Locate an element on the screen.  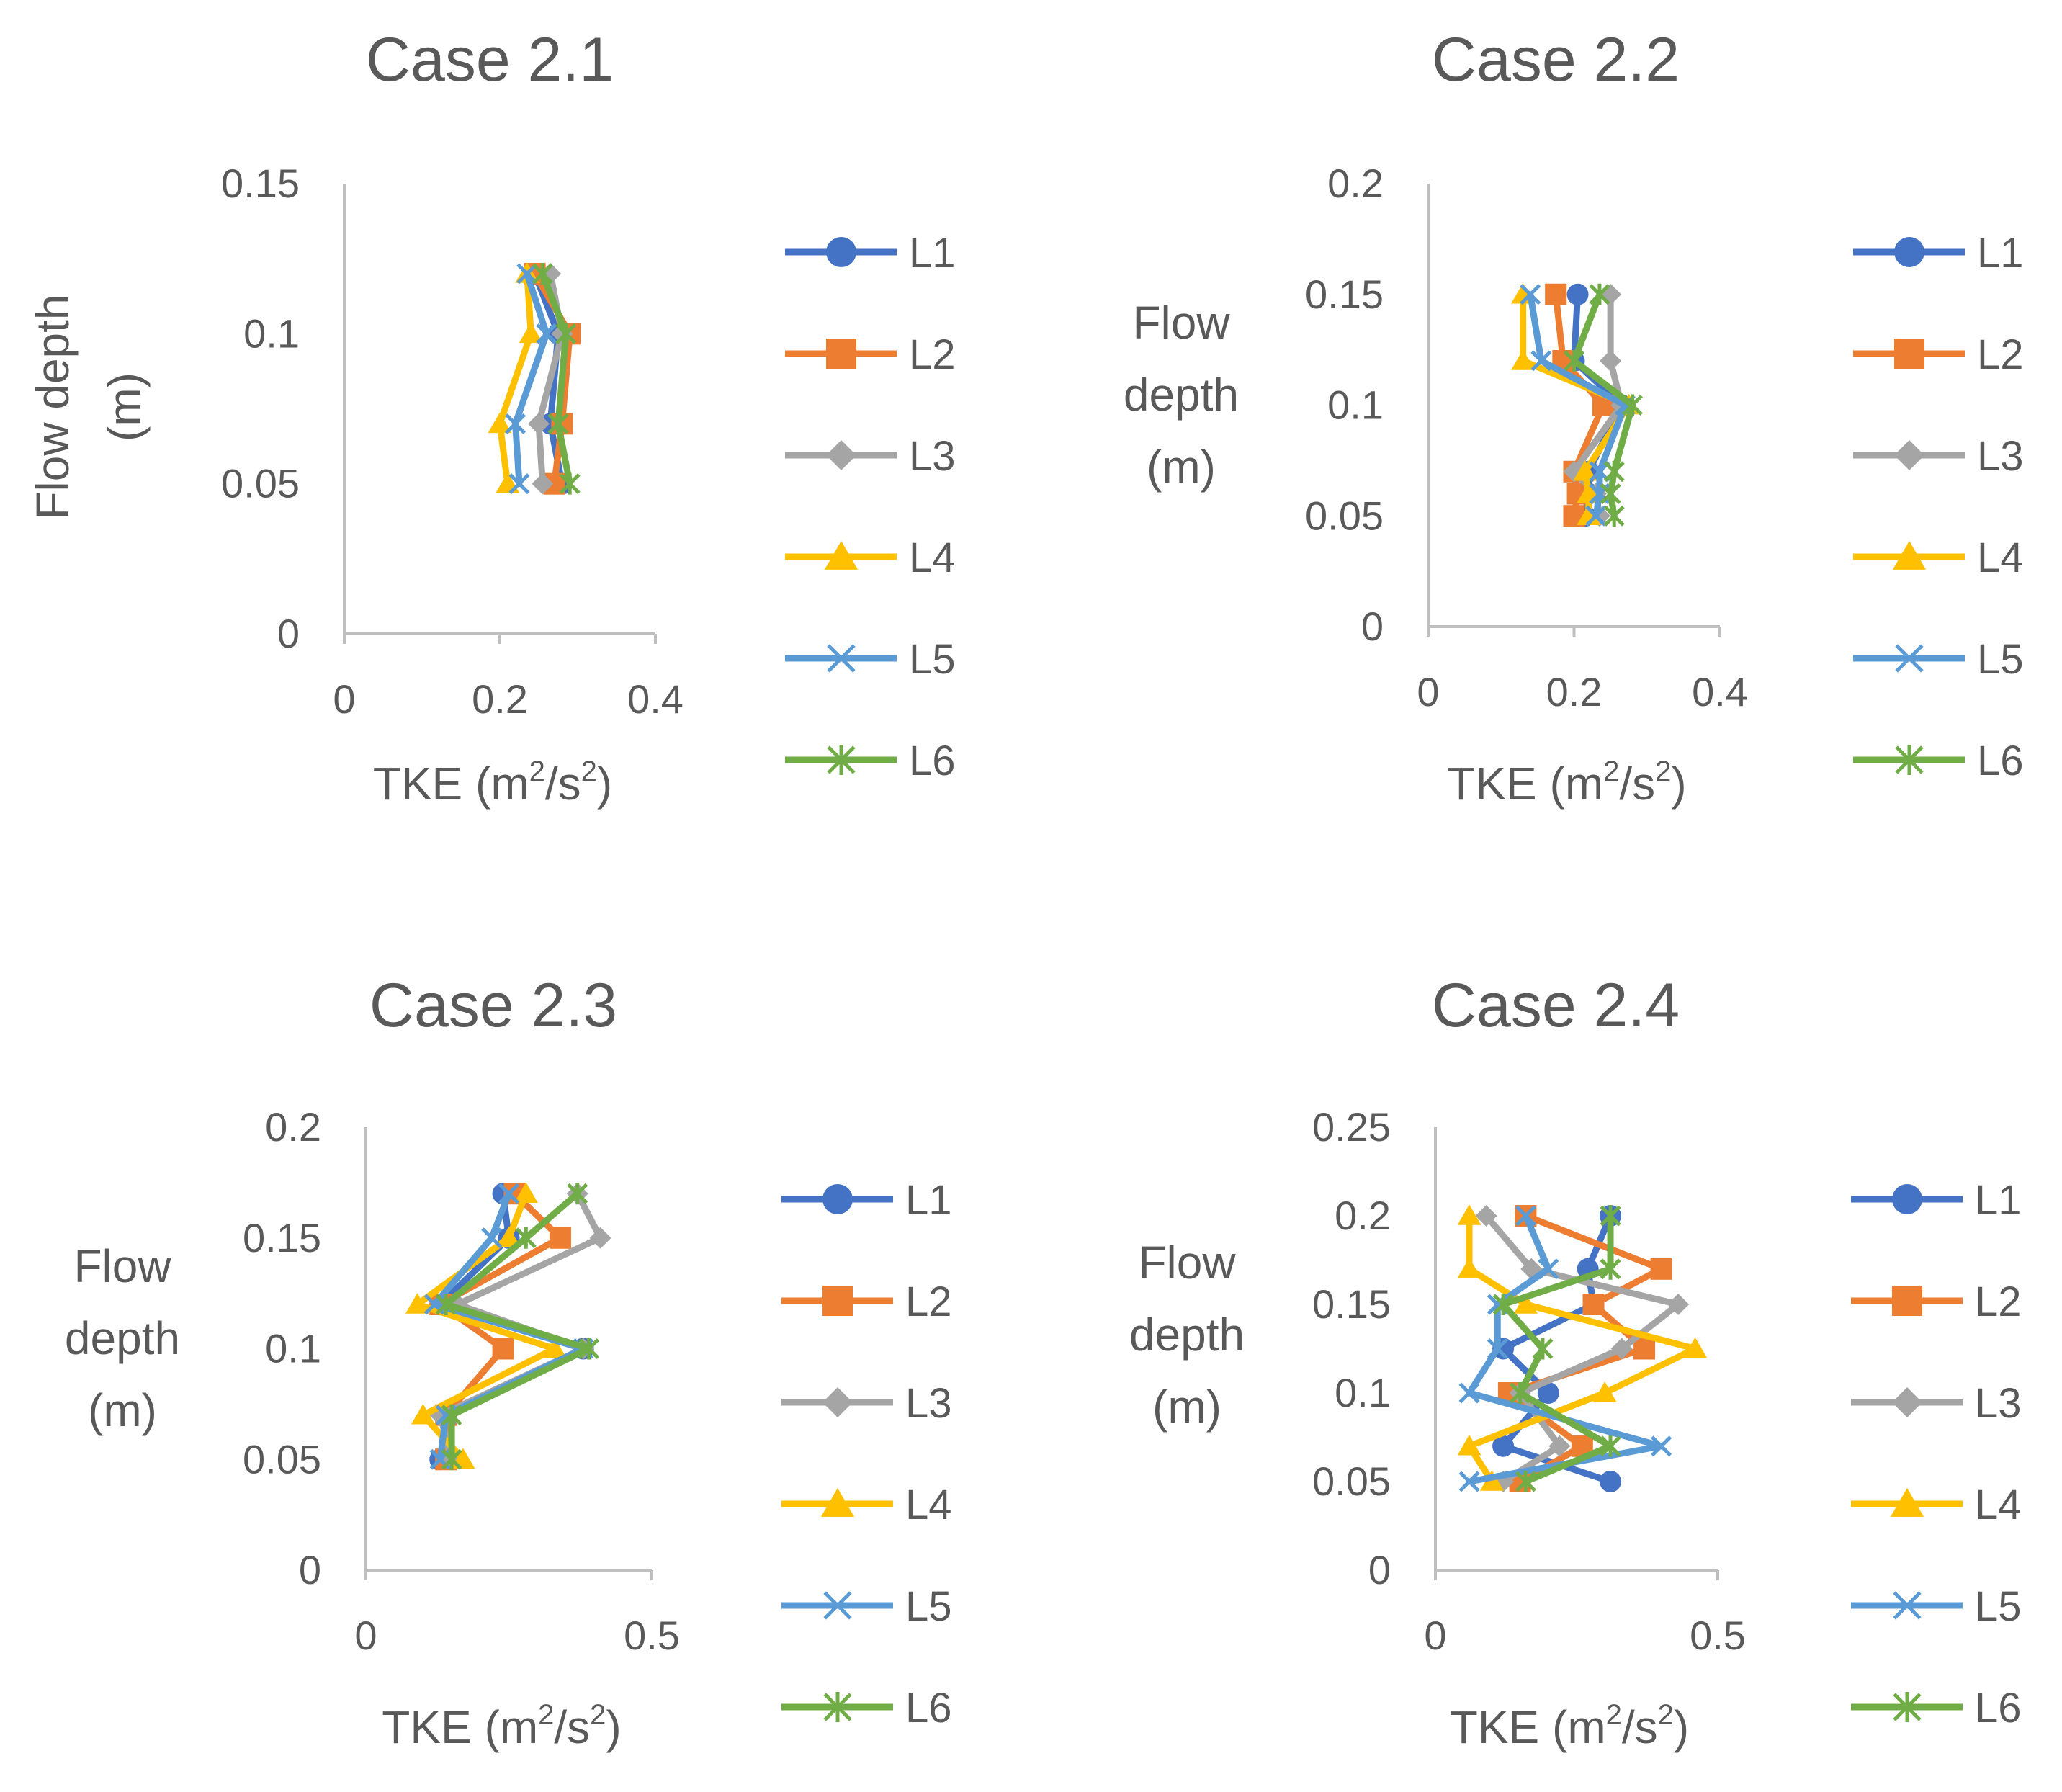
y-tick-label: 0.2 is located at coordinates (1355, 184).